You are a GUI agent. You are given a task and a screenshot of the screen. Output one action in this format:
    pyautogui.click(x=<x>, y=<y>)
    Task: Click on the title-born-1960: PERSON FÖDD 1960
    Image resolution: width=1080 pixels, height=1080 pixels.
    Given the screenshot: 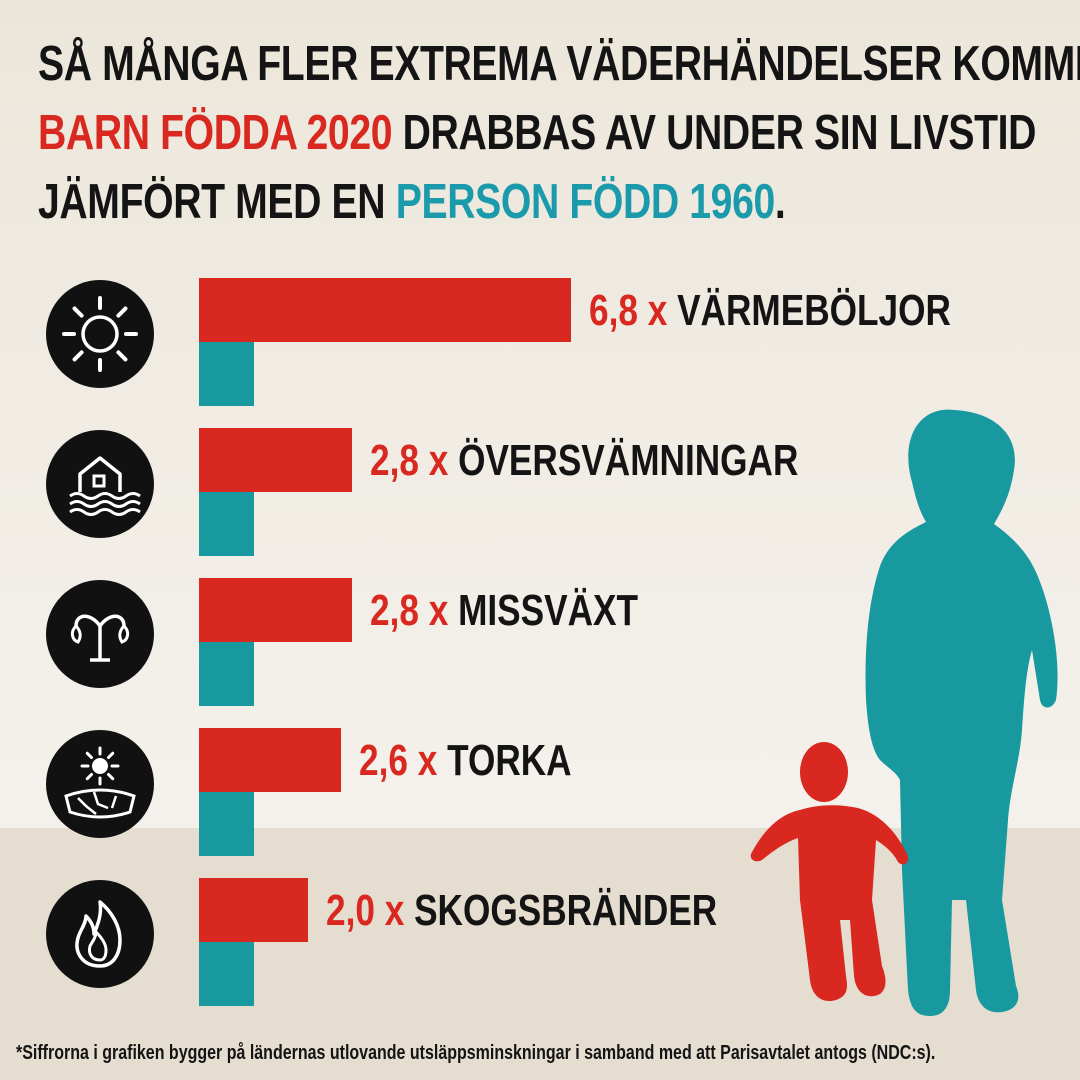 What is the action you would take?
    pyautogui.click(x=585, y=202)
    